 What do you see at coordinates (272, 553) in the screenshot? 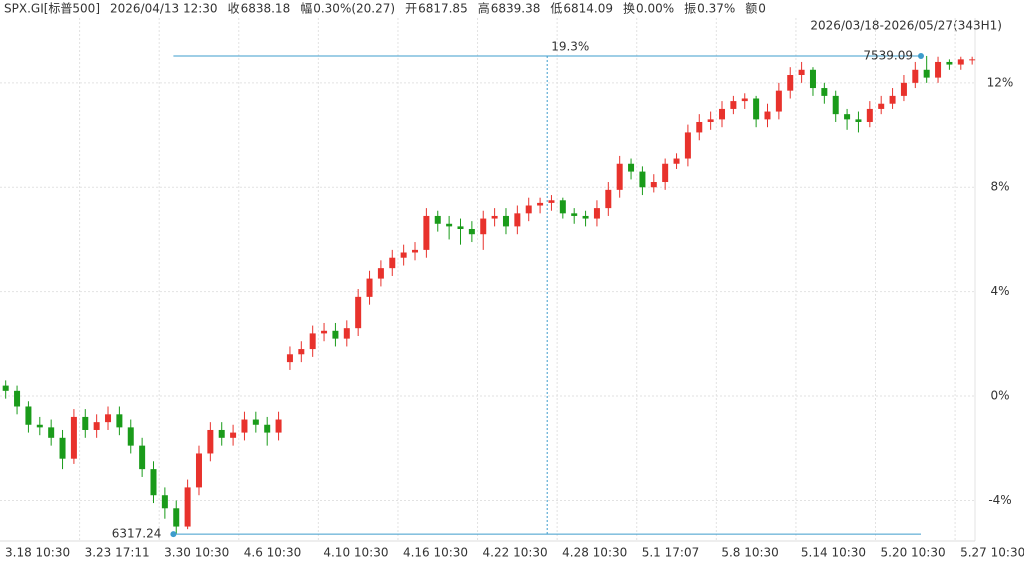
I see `x-tick-label: 4.6 10:30` at bounding box center [272, 553].